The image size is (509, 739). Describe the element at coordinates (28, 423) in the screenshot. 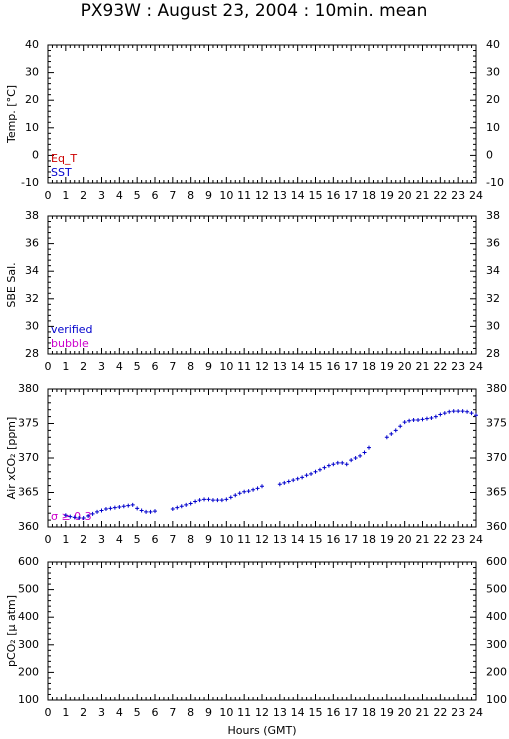

I see `y-tick-label: 375` at that location.